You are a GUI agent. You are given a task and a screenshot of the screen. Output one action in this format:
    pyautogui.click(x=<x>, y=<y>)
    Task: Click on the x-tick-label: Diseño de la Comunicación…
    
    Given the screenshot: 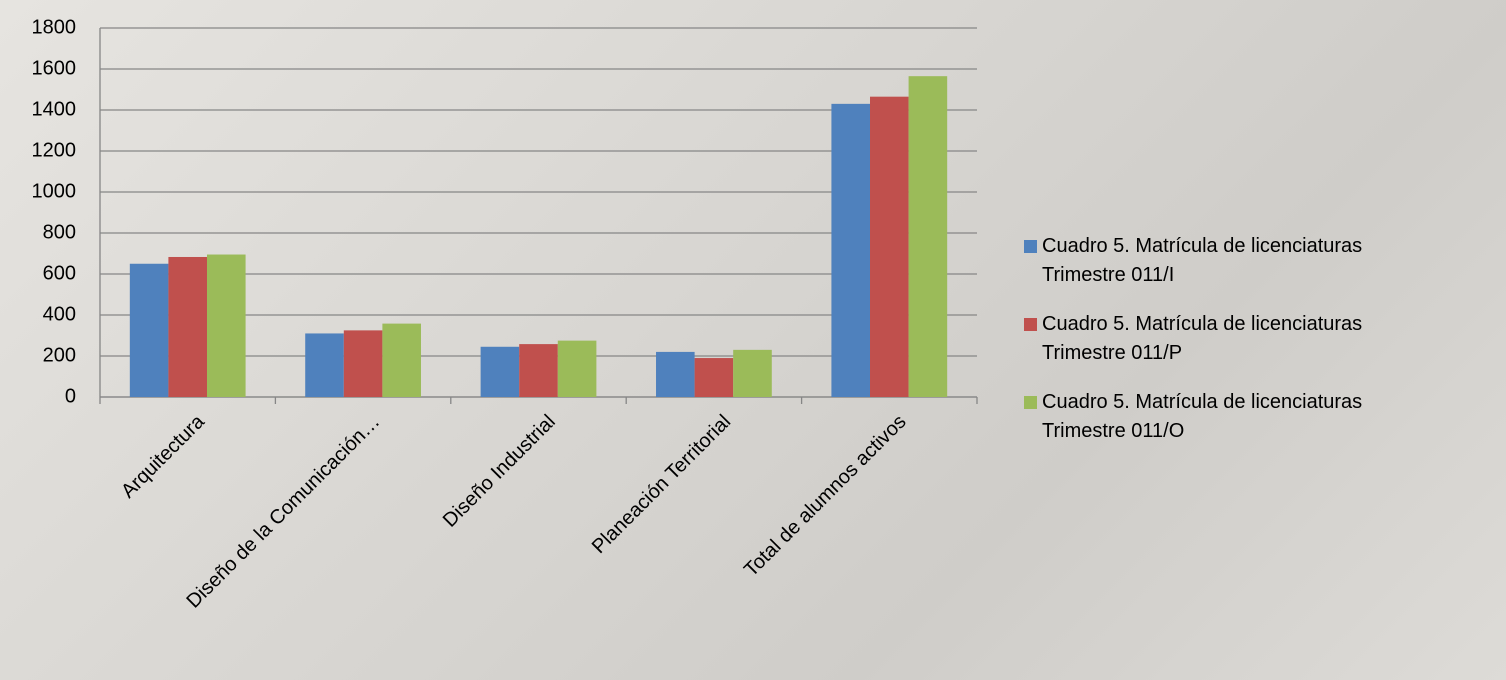 What is the action you would take?
    pyautogui.click(x=284, y=512)
    